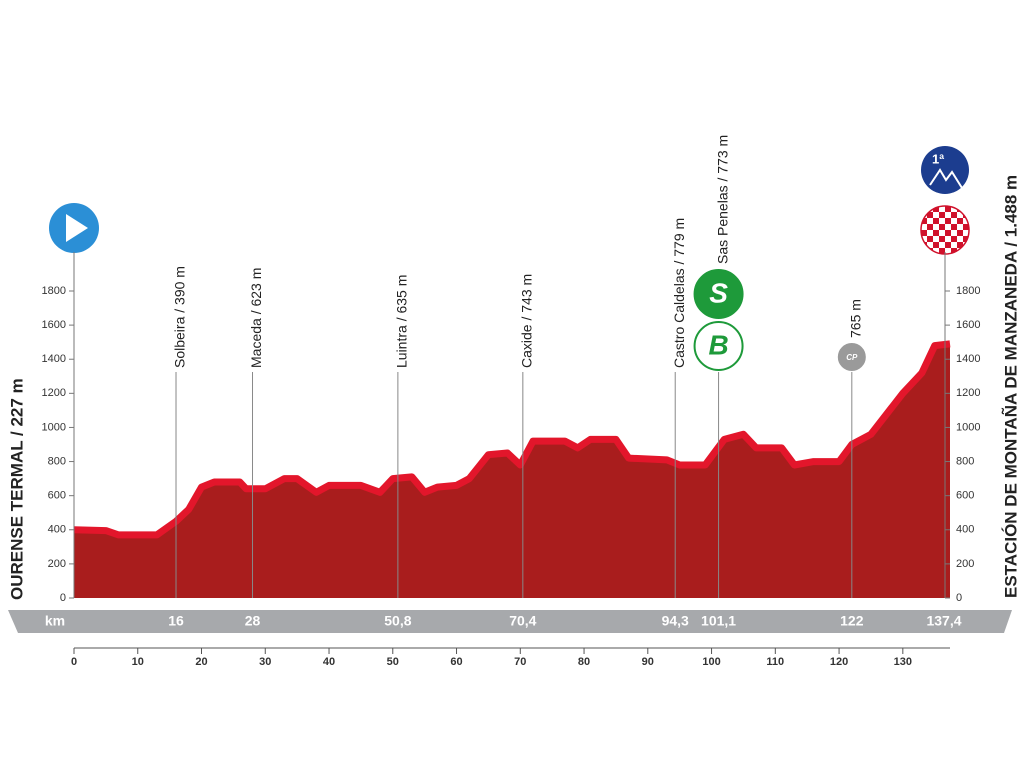 This screenshot has width=1024, height=768. What do you see at coordinates (456, 662) in the screenshot?
I see `x-tick-label: 60` at bounding box center [456, 662].